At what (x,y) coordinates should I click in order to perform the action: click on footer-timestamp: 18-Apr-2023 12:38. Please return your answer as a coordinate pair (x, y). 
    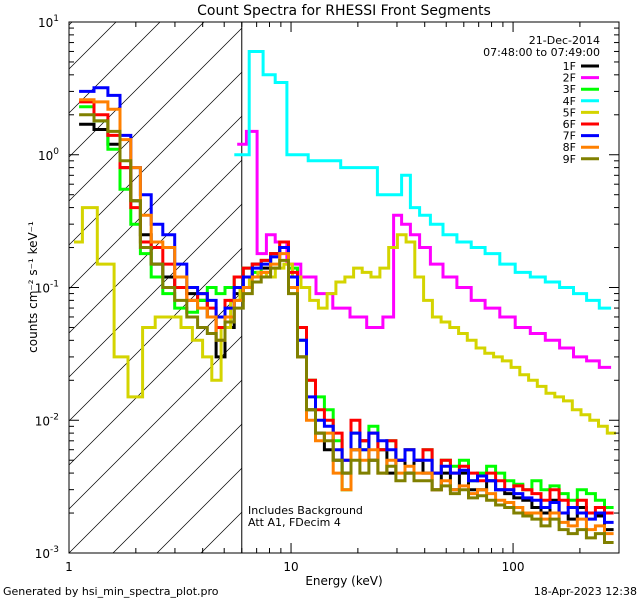
    Looking at the image, I should click on (585, 591).